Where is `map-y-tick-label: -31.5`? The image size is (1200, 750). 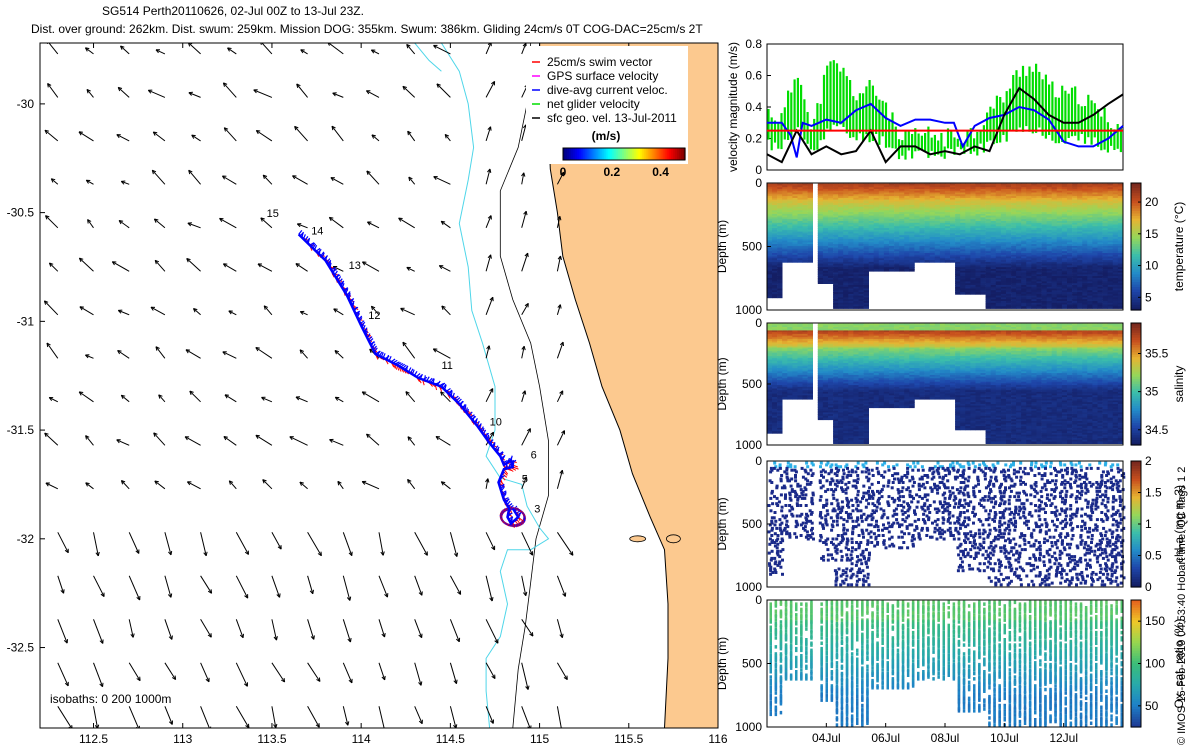 map-y-tick-label: -31.5 is located at coordinates (21, 430).